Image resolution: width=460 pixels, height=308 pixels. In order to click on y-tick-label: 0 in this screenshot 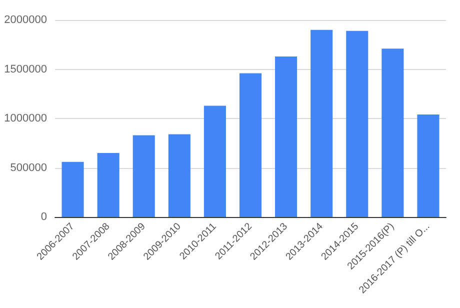, I will do `click(43, 217)`.